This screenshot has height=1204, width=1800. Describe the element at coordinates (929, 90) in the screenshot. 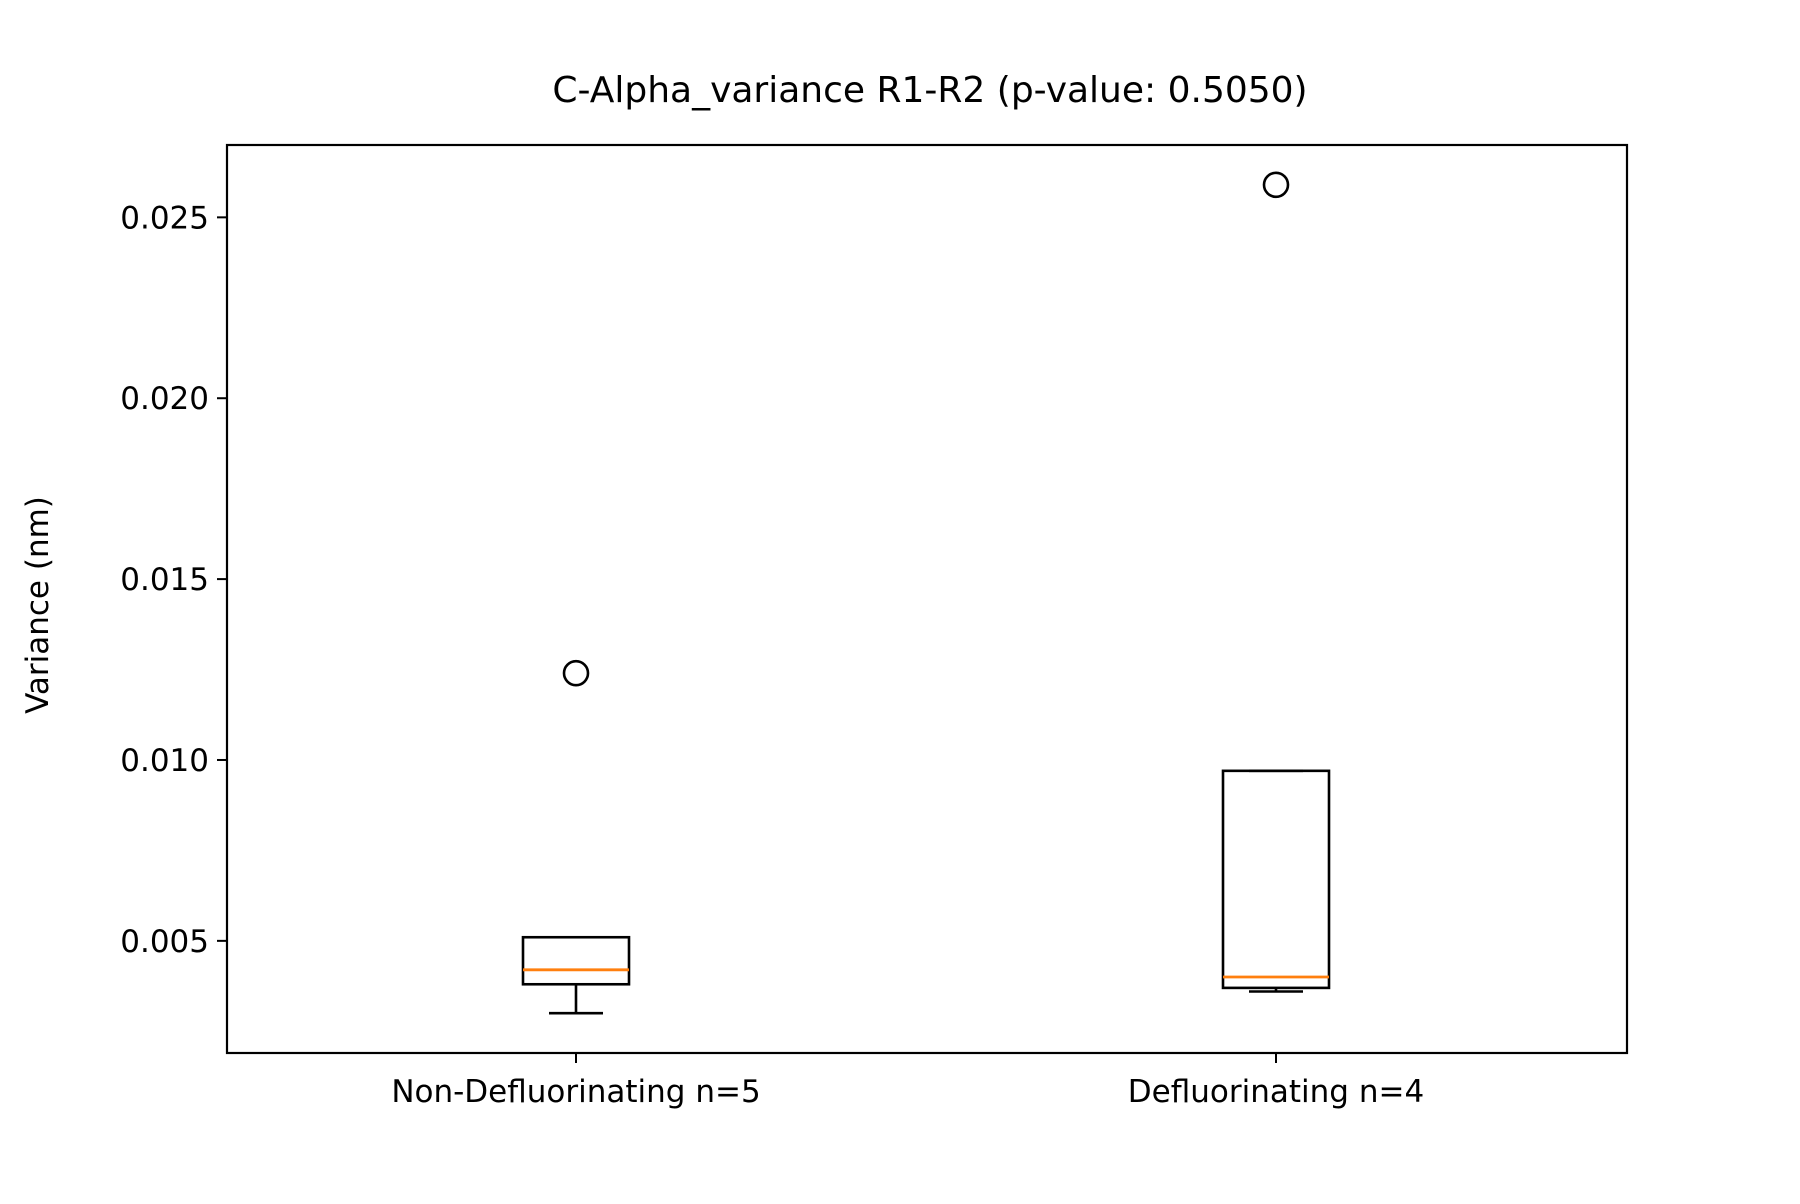

I see `chart-title: C-Alpha_variance R1-R2 (p-value: 0.5050)` at that location.